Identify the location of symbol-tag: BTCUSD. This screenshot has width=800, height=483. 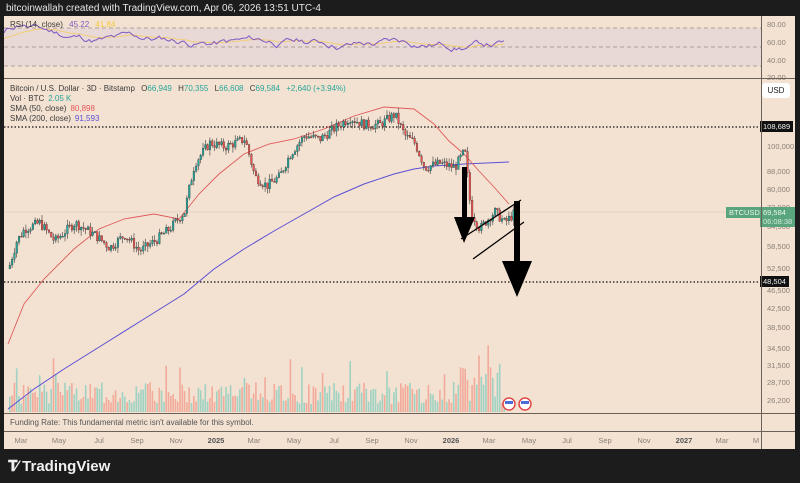
(744, 212).